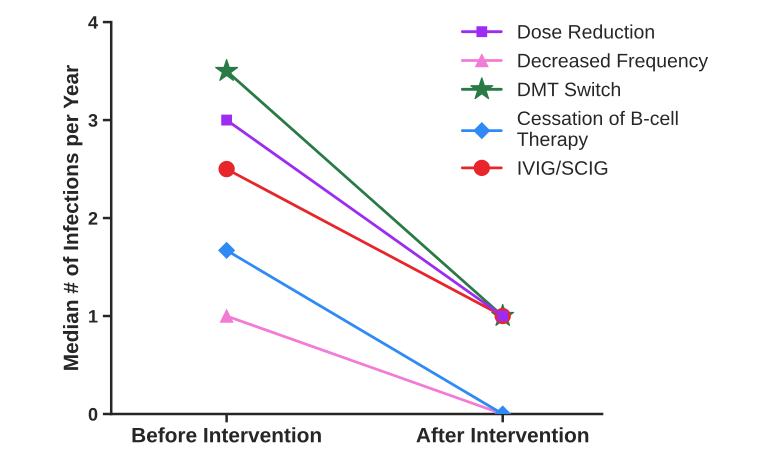 The image size is (767, 460). Describe the element at coordinates (563, 167) in the screenshot. I see `legend-label: IVIG/SCIG` at that location.